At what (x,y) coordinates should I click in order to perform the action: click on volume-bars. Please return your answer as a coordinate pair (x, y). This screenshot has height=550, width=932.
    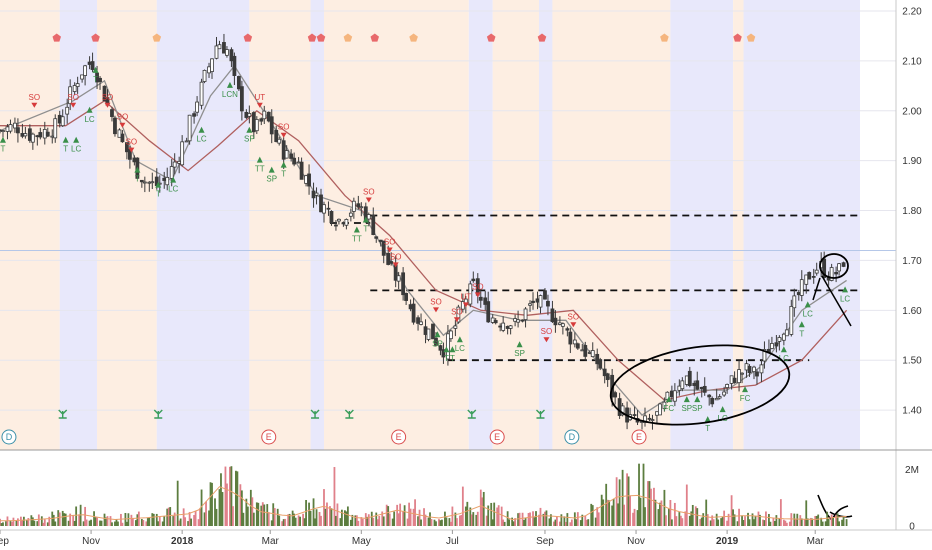
    Looking at the image, I should click on (424, 494).